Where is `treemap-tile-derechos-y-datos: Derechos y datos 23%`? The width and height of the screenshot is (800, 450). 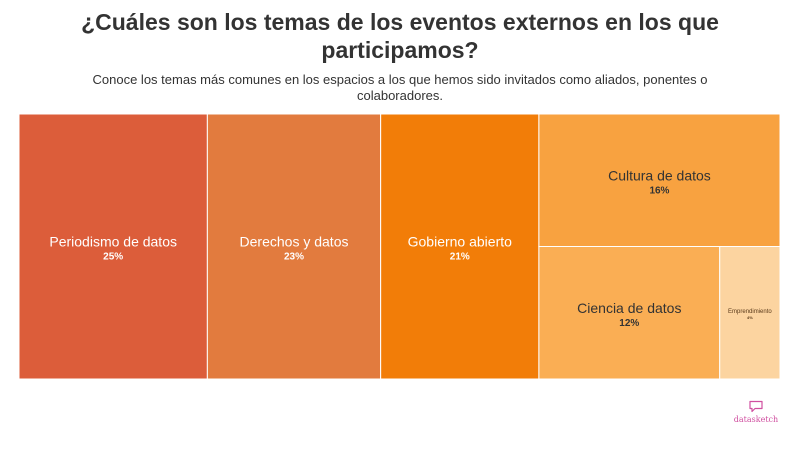 treemap-tile-derechos-y-datos: Derechos y datos 23% is located at coordinates (294, 246).